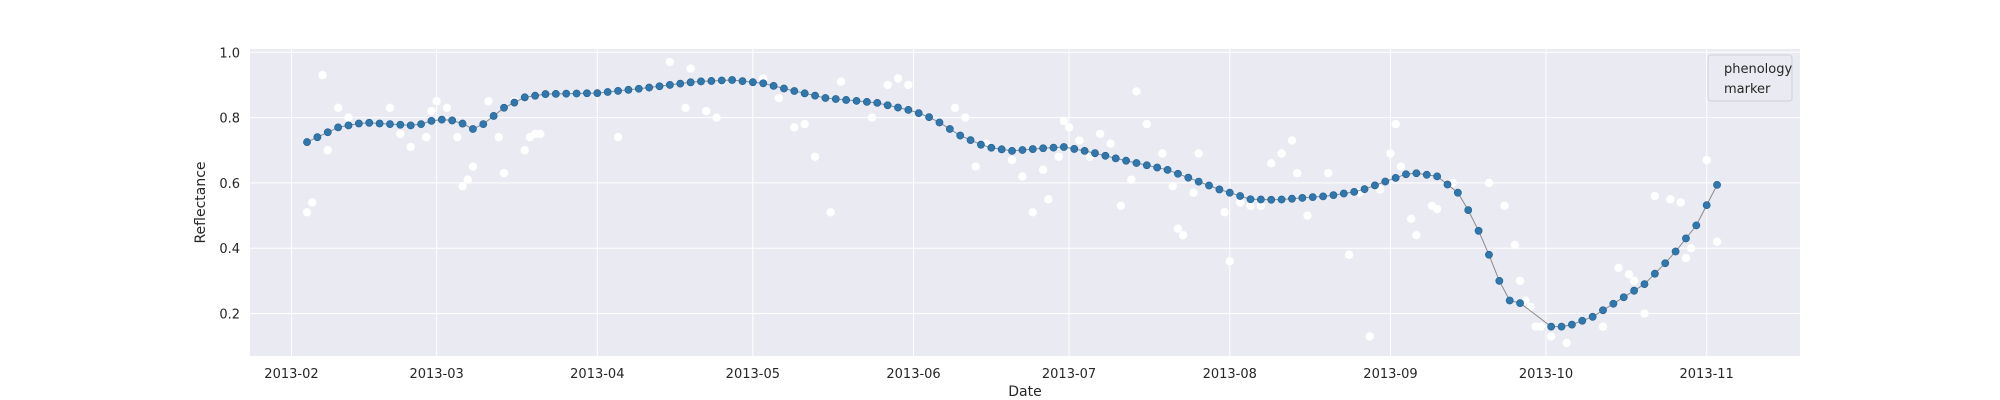  Describe the element at coordinates (753, 374) in the screenshot. I see `x-tick-label: 2013-05` at that location.